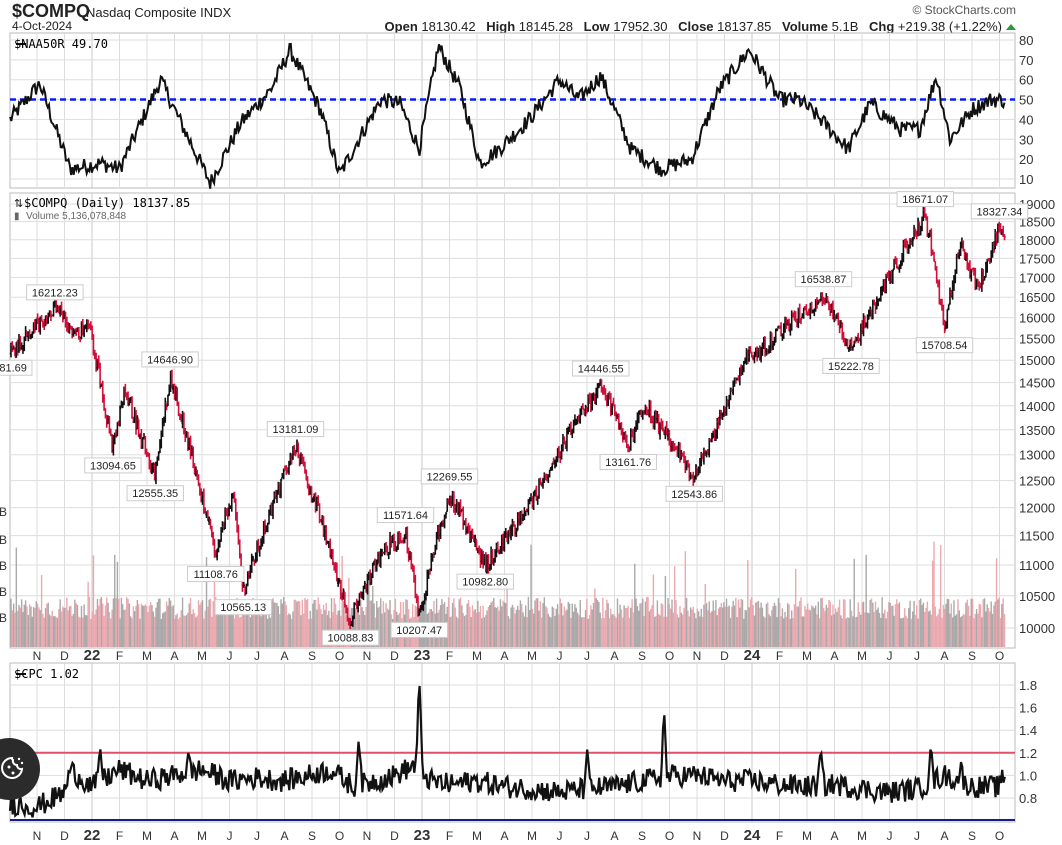 This screenshot has height=845, width=1062. Describe the element at coordinates (1028, 798) in the screenshot. I see `y-axis-label: 0.8` at that location.